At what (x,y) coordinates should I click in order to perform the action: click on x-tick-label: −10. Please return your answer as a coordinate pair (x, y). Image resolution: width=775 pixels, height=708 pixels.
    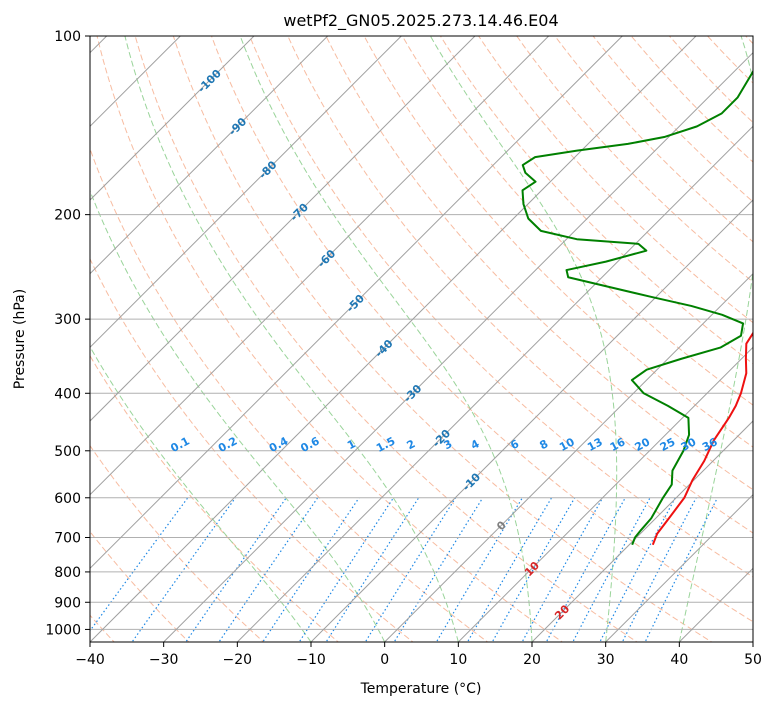
    Looking at the image, I should click on (311, 660).